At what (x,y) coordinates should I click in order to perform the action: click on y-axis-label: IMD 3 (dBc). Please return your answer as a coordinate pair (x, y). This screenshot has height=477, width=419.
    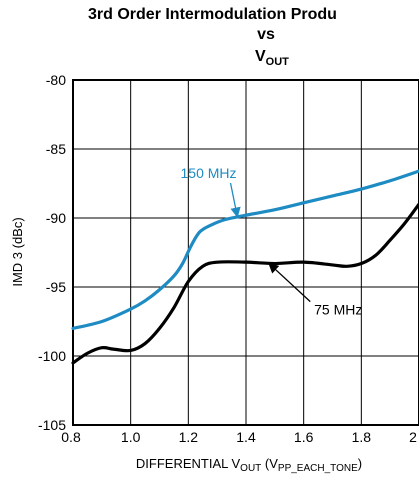
    Looking at the image, I should click on (17, 251).